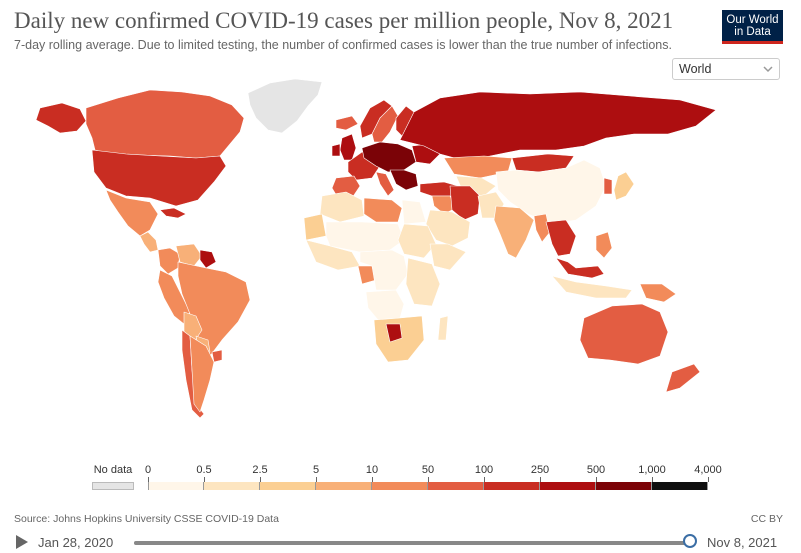 The image size is (801, 553). I want to click on legend-tick-label: 500, so click(596, 470).